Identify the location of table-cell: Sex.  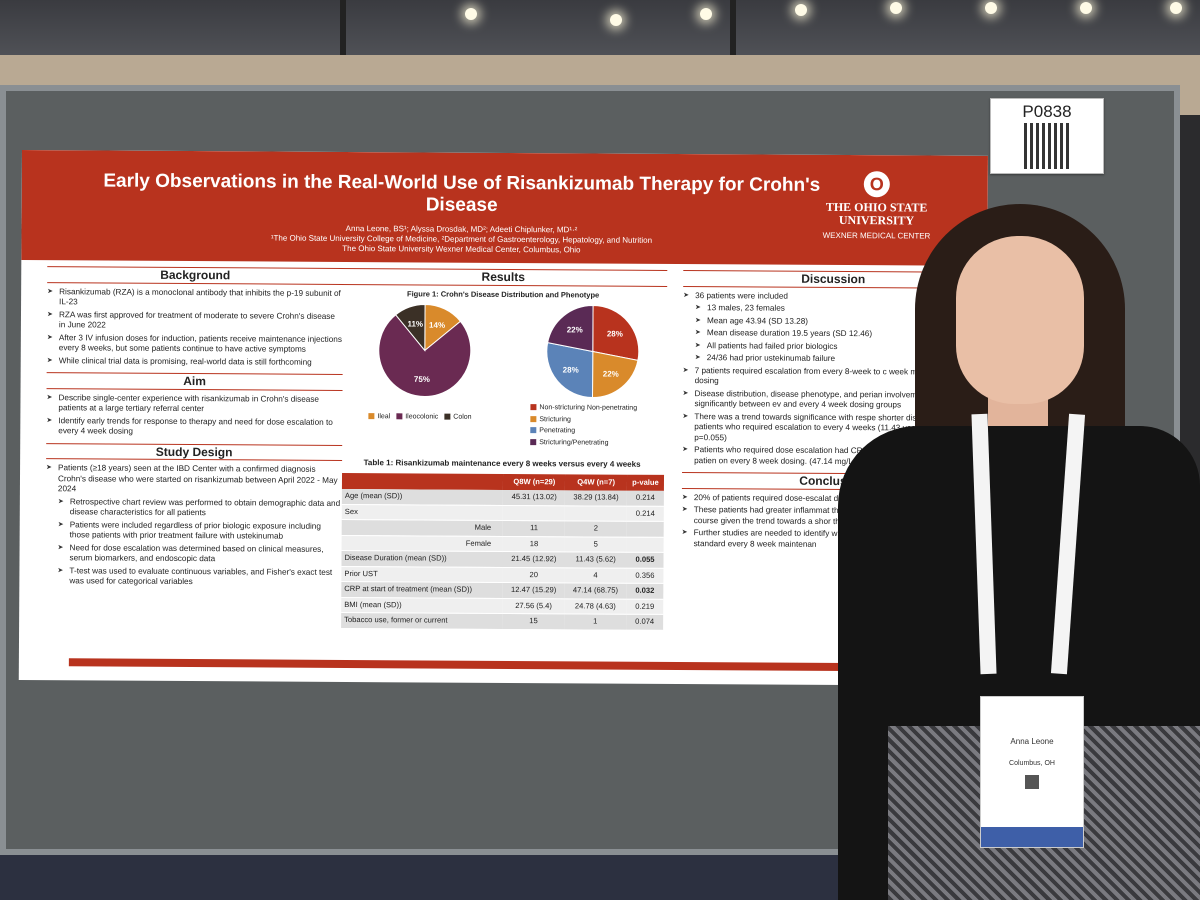
(422, 512).